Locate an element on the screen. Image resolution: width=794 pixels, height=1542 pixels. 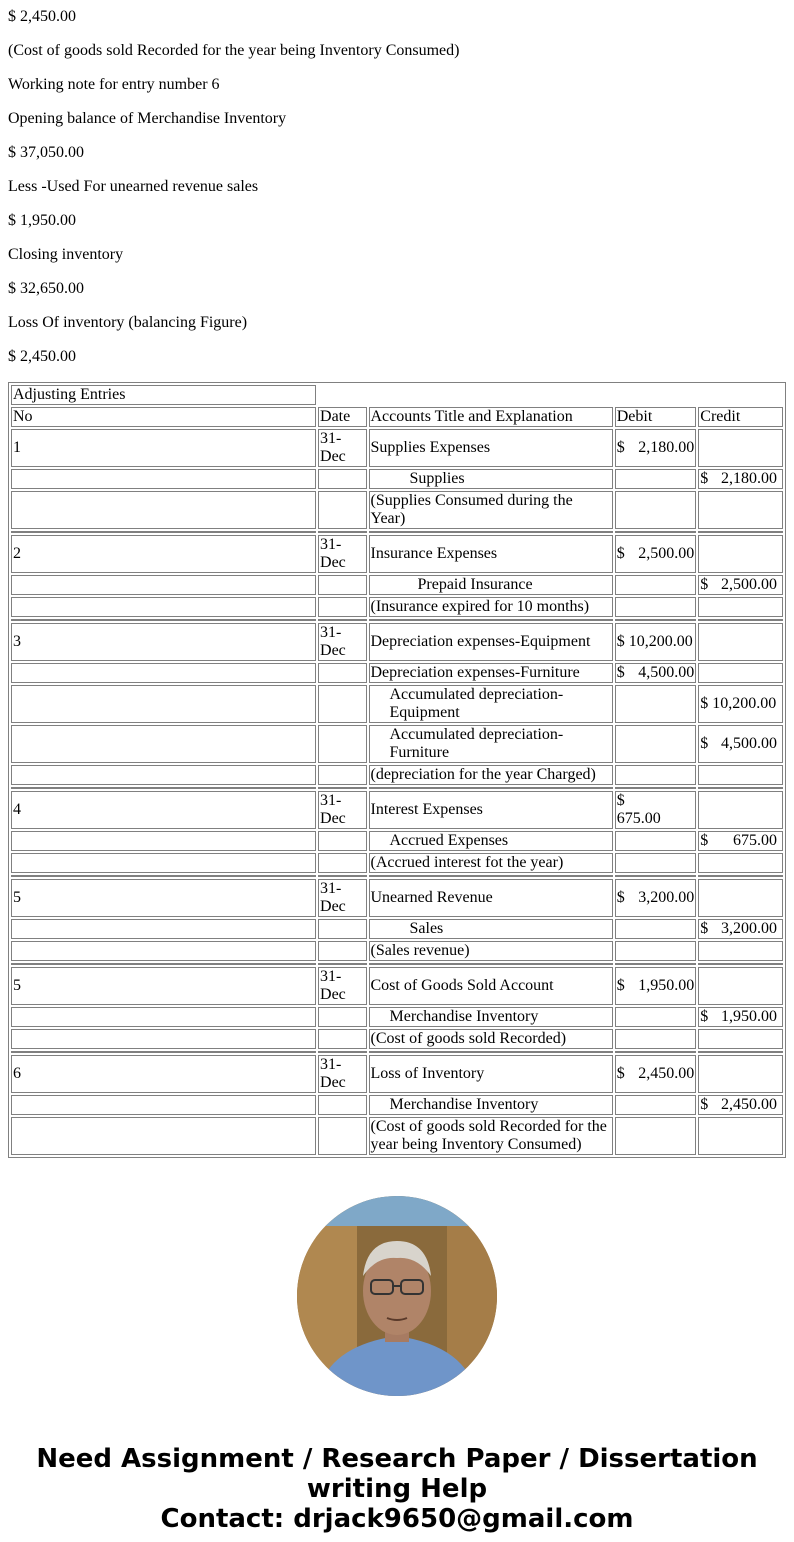
table-row: (Accrued interest fot the year) is located at coordinates (397, 863).